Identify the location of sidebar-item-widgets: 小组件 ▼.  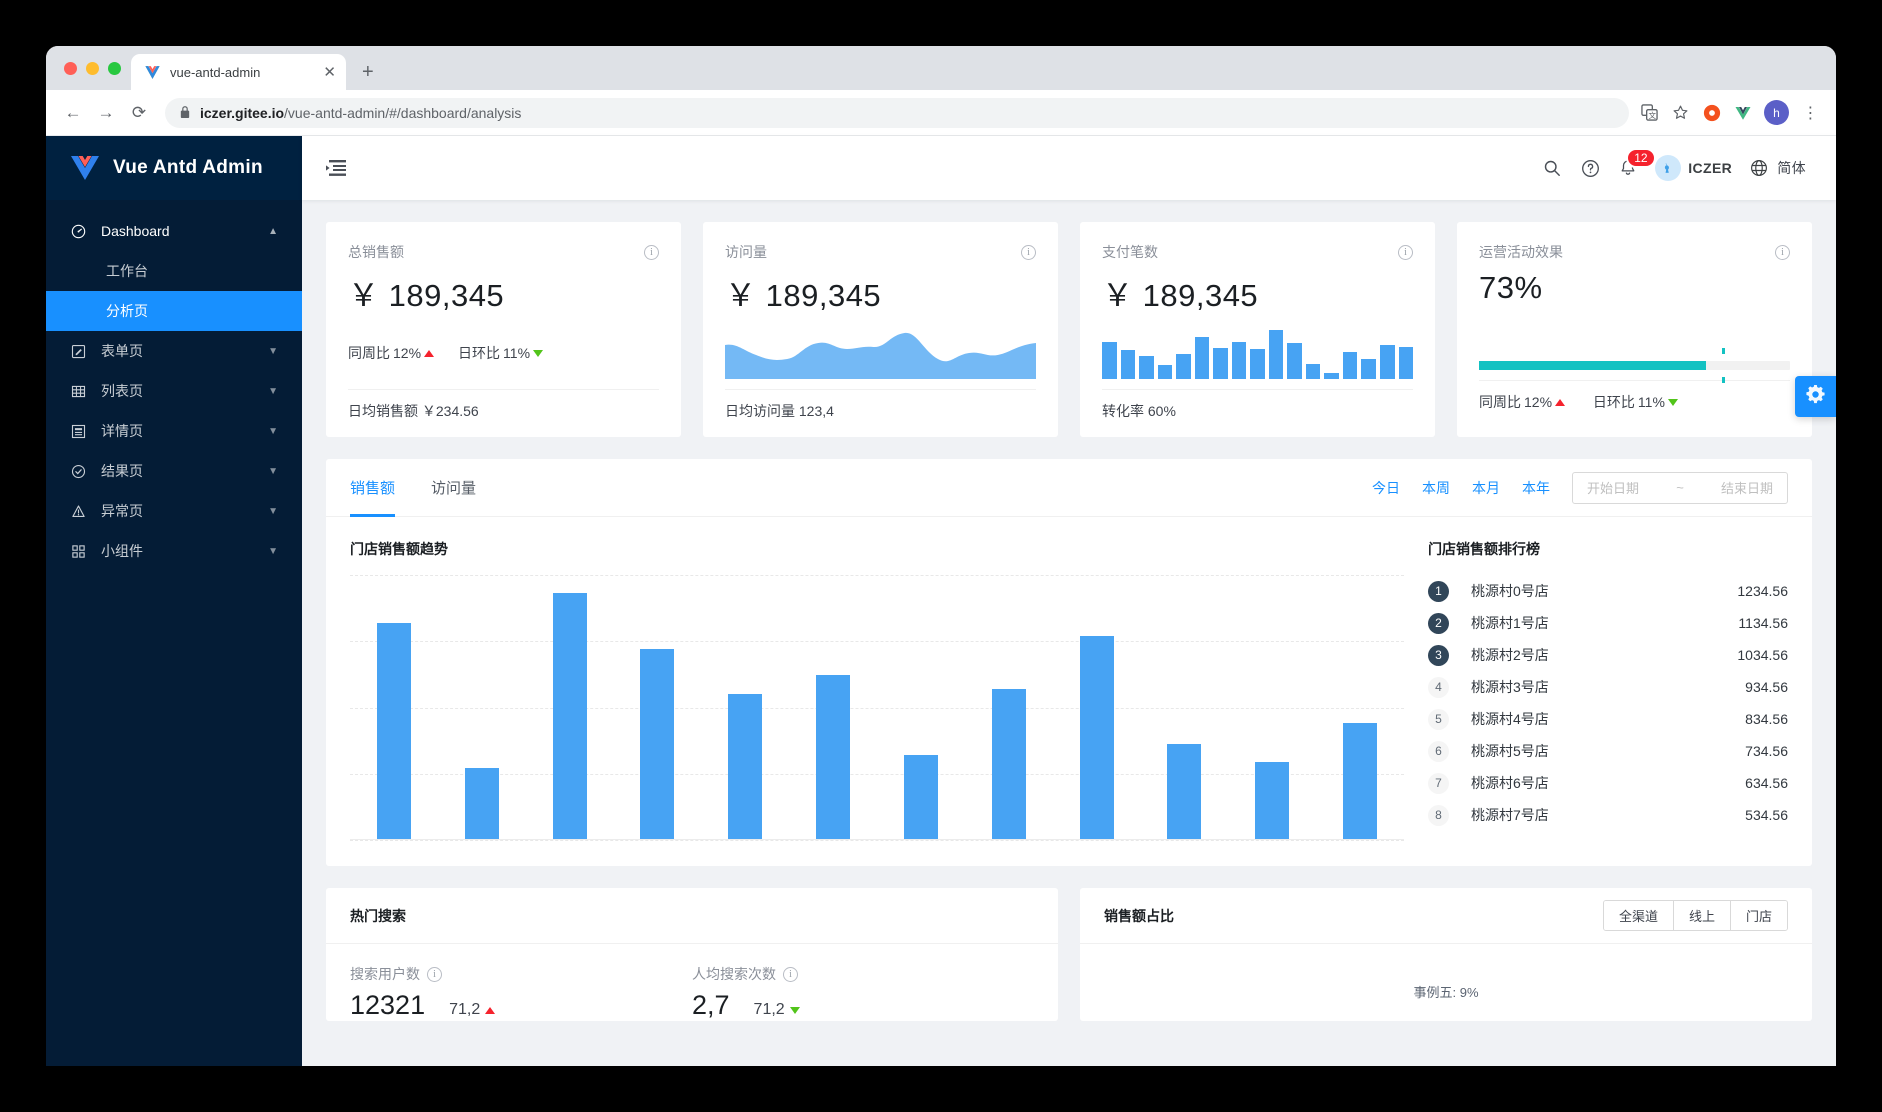
(174, 551).